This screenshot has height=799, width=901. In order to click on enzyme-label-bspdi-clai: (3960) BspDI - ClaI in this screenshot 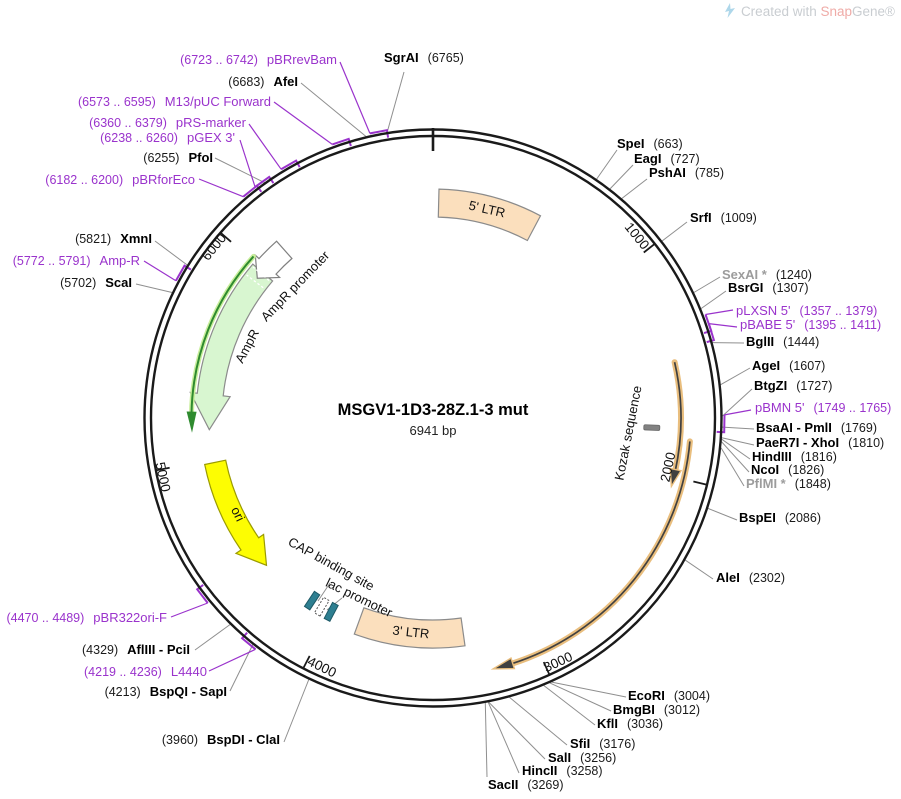, I will do `click(220, 740)`.